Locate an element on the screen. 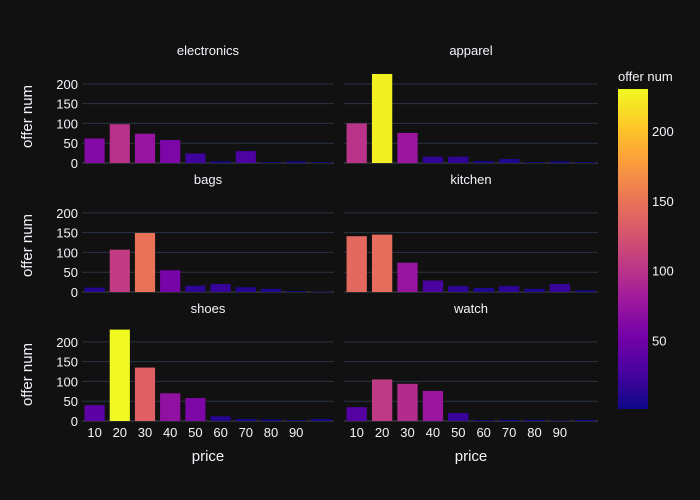 The width and height of the screenshot is (700, 500). x-tick-label: 30 is located at coordinates (407, 432).